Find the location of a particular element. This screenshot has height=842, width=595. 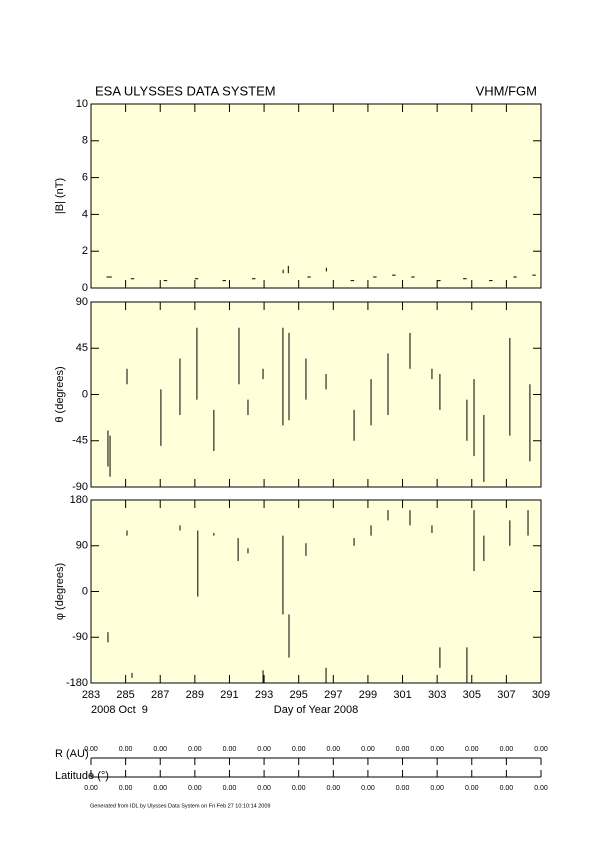

lat-label: Latitude (°) is located at coordinates (82, 776).